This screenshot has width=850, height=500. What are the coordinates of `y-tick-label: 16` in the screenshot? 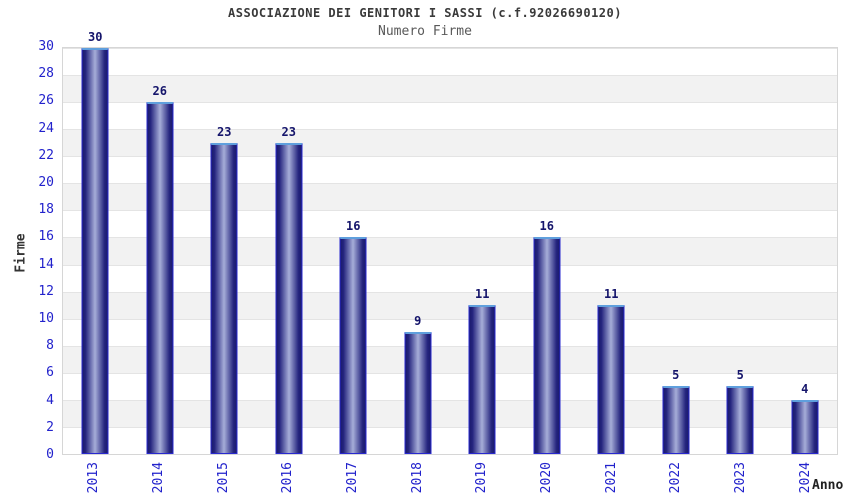 It's located at (46, 237).